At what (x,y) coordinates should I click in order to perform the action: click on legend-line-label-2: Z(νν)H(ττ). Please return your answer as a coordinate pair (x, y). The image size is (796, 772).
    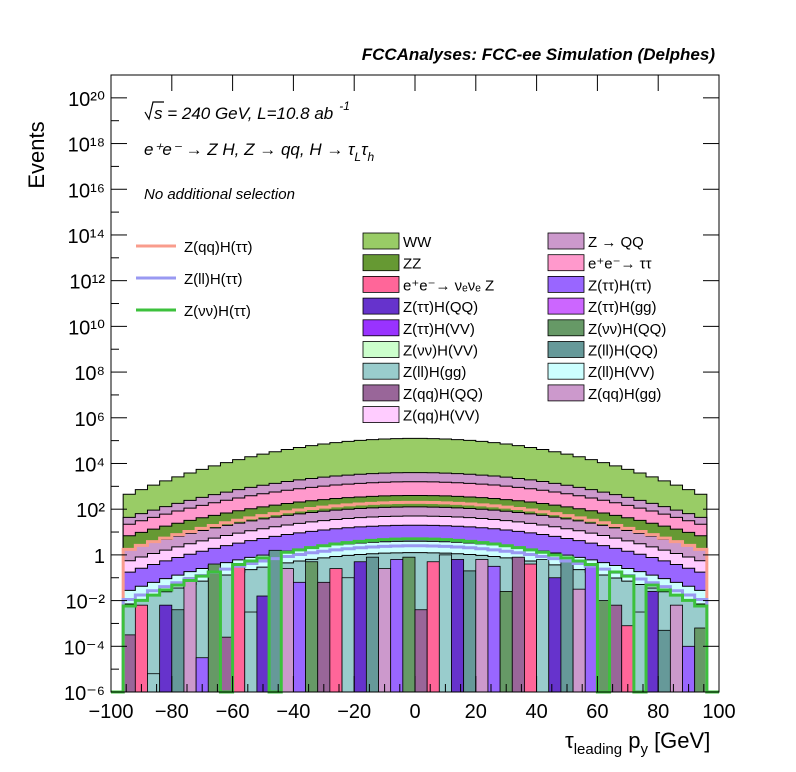
    Looking at the image, I should click on (217, 311).